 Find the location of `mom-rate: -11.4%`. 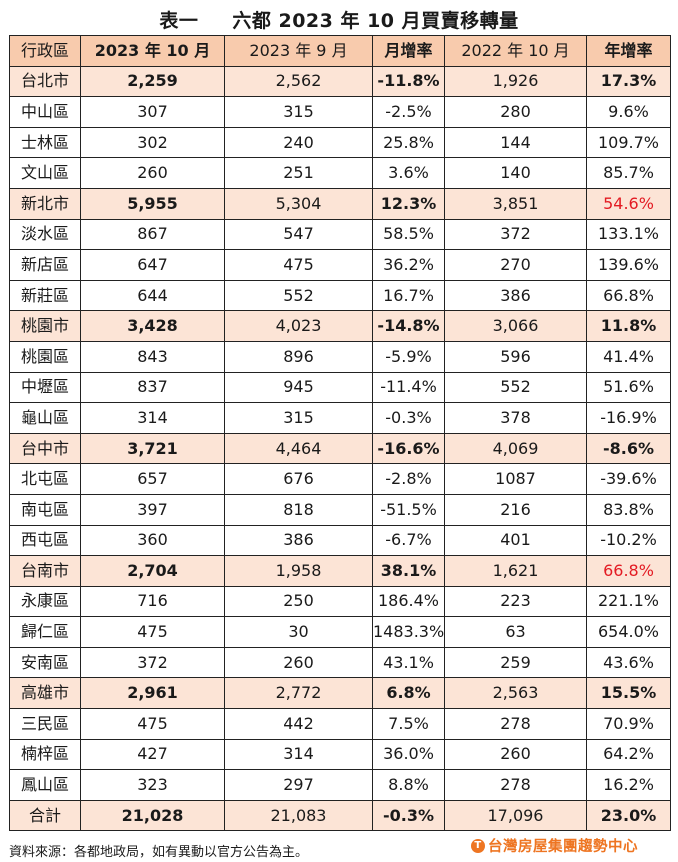

mom-rate: -11.4% is located at coordinates (408, 387).